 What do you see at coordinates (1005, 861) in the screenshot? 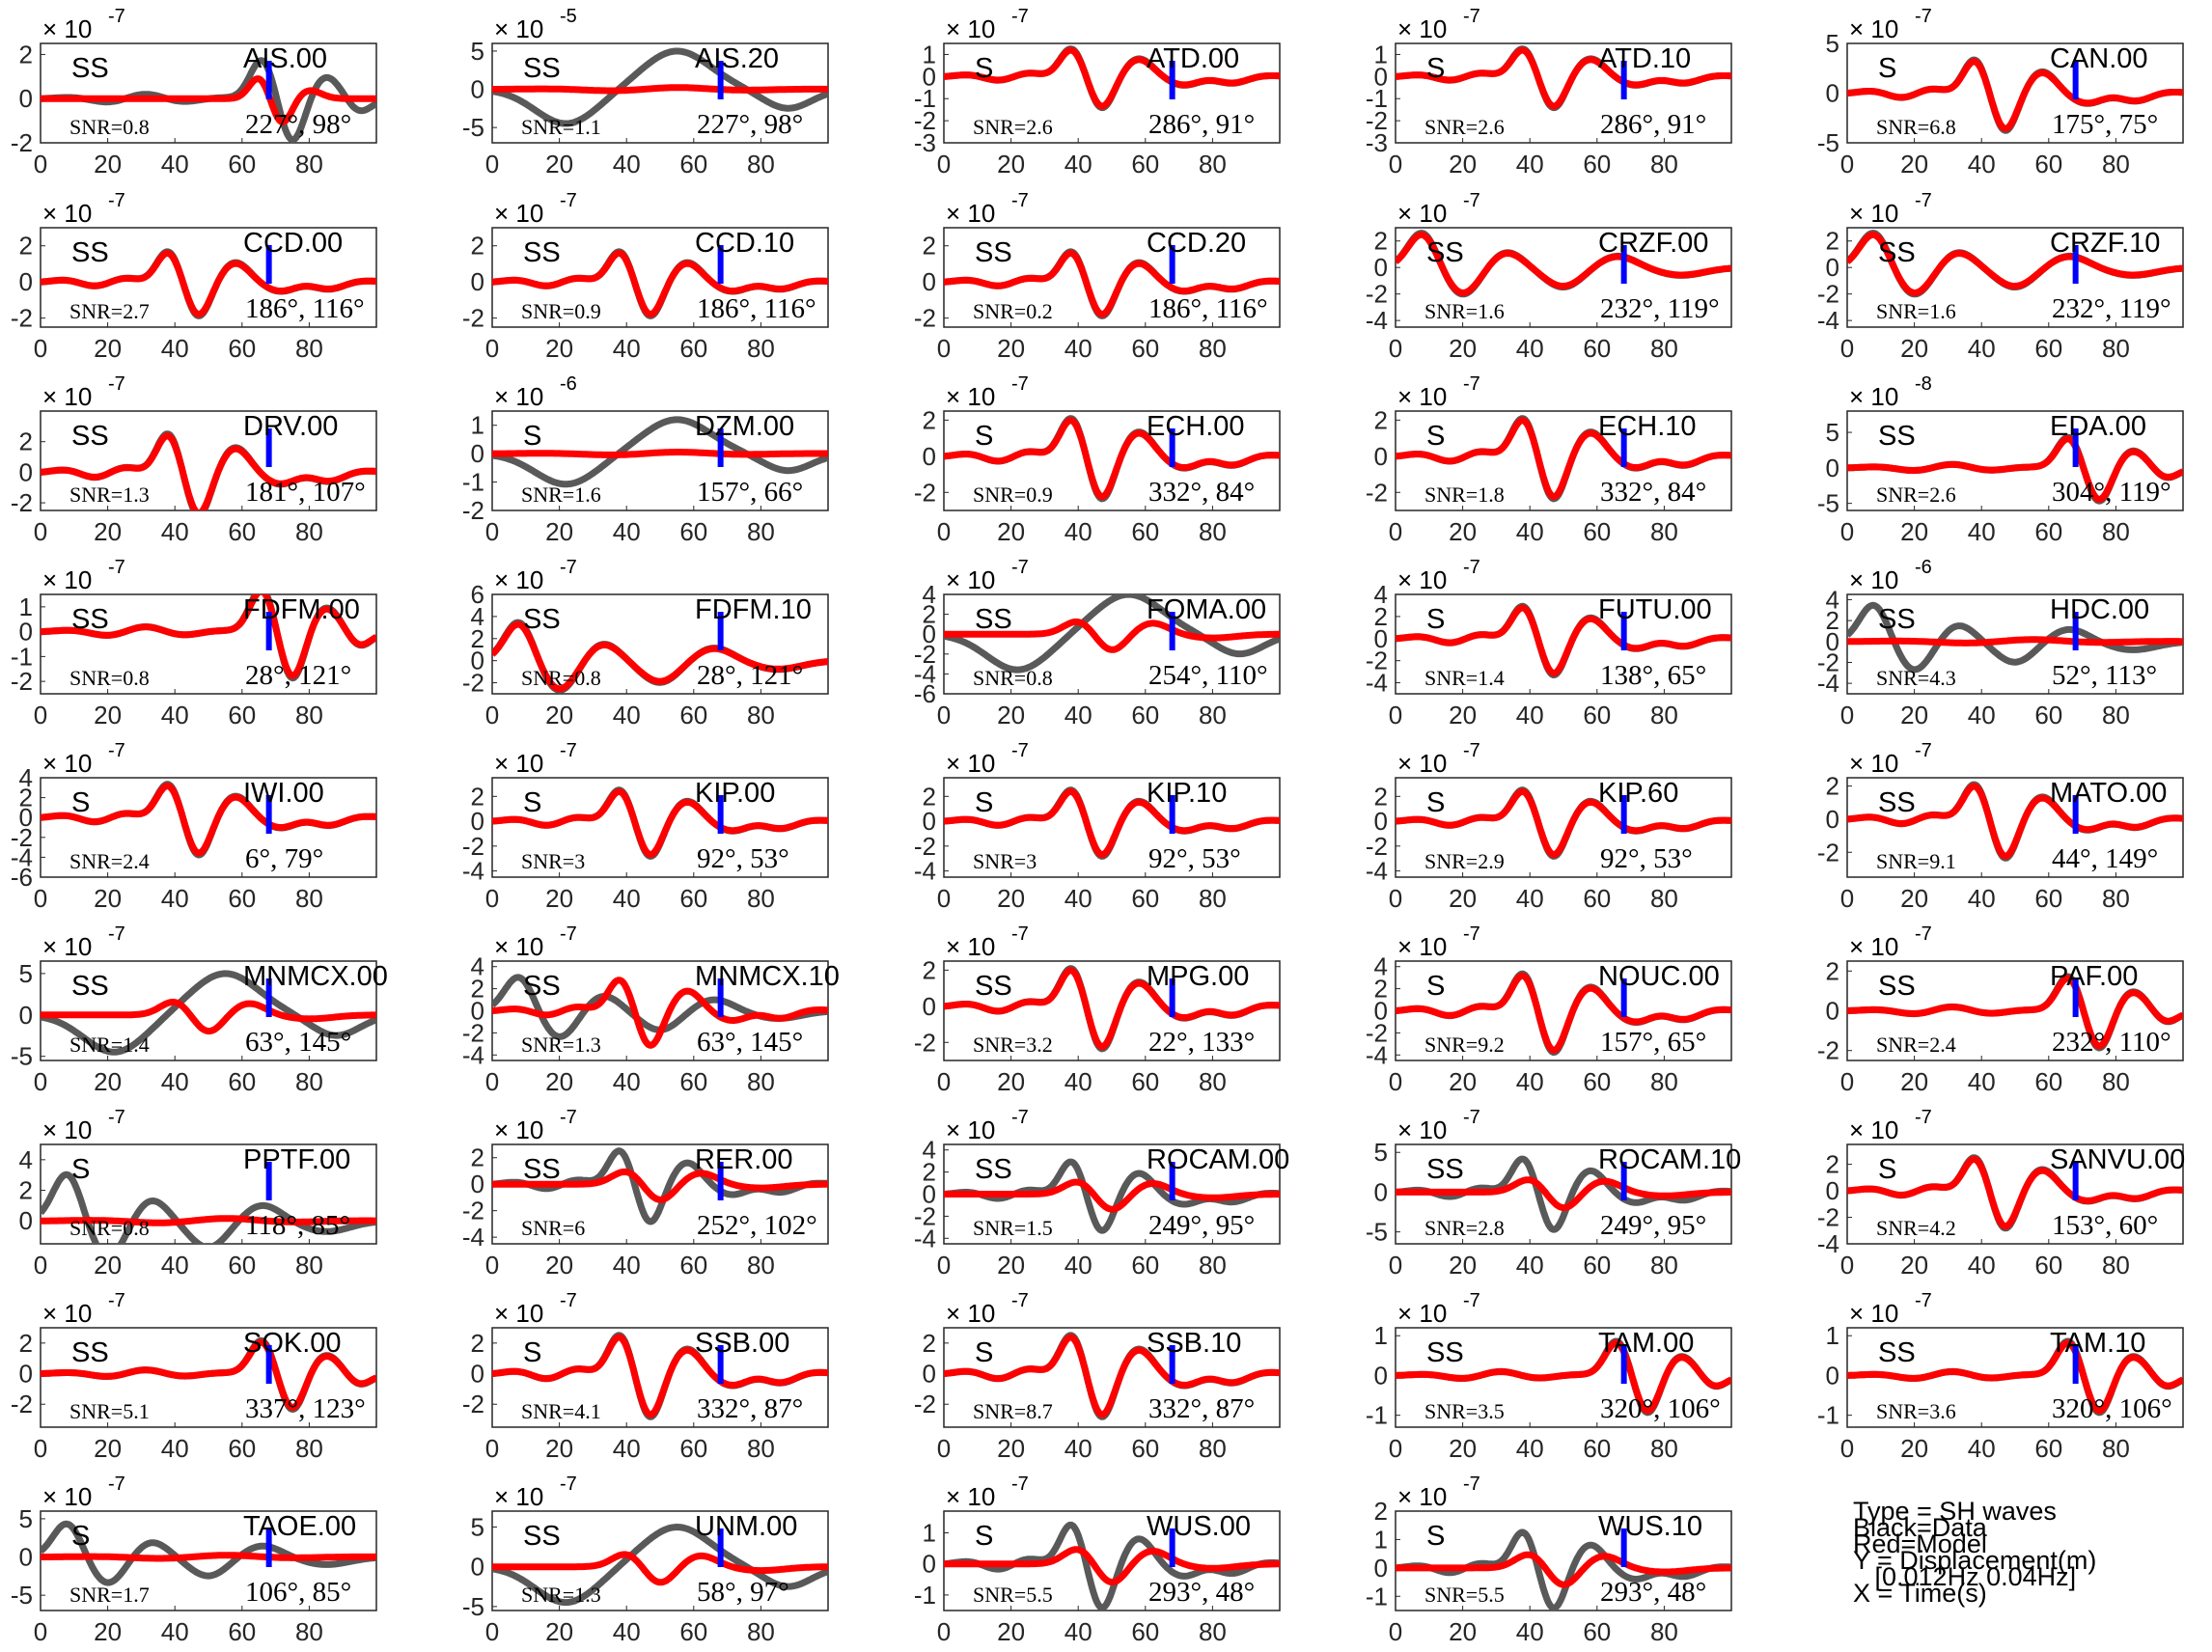
I see `snr-label: SNR=3` at bounding box center [1005, 861].